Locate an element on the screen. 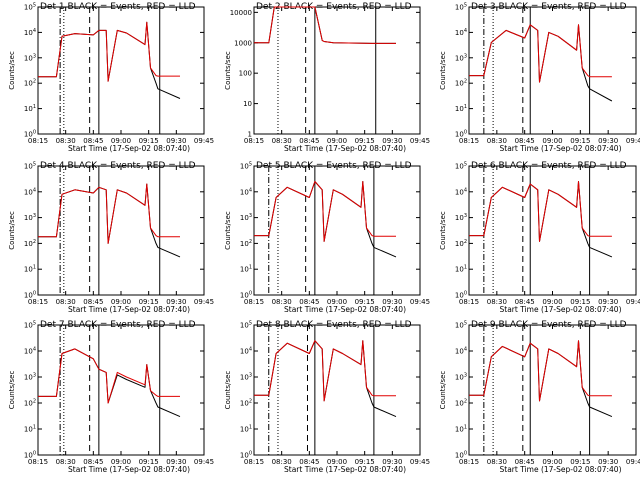 This screenshot has height=480, width=640. chart-7-ytick-label: 10¹ is located at coordinates (30, 429).